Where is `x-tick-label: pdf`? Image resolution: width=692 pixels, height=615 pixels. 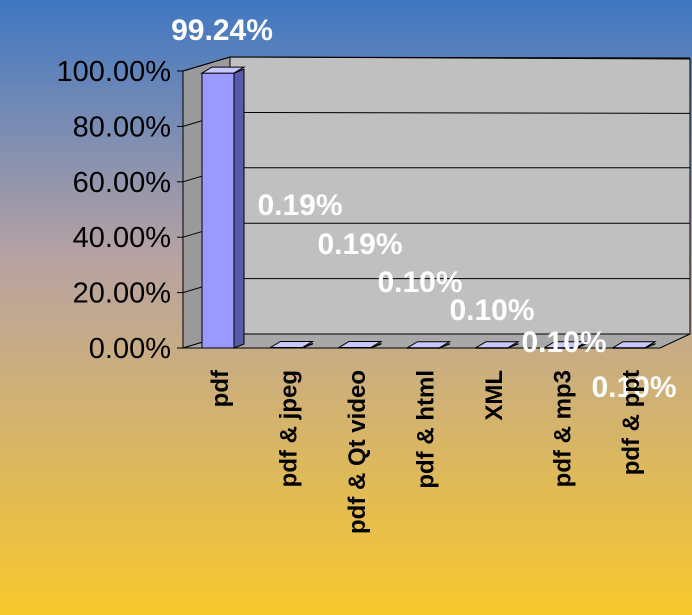 x-tick-label: pdf is located at coordinates (220, 388).